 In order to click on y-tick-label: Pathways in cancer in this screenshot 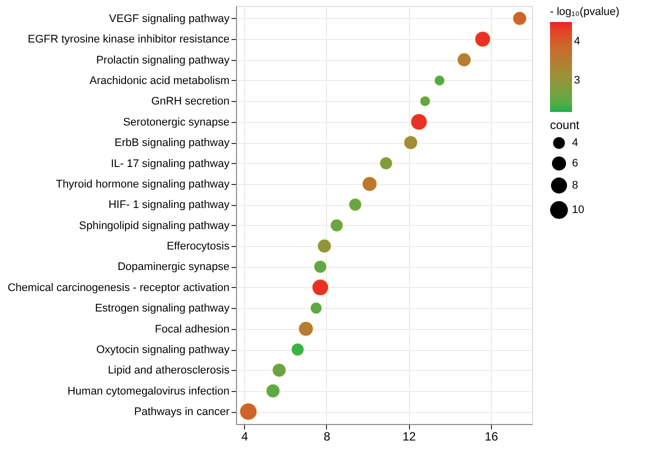, I will do `click(182, 412)`.